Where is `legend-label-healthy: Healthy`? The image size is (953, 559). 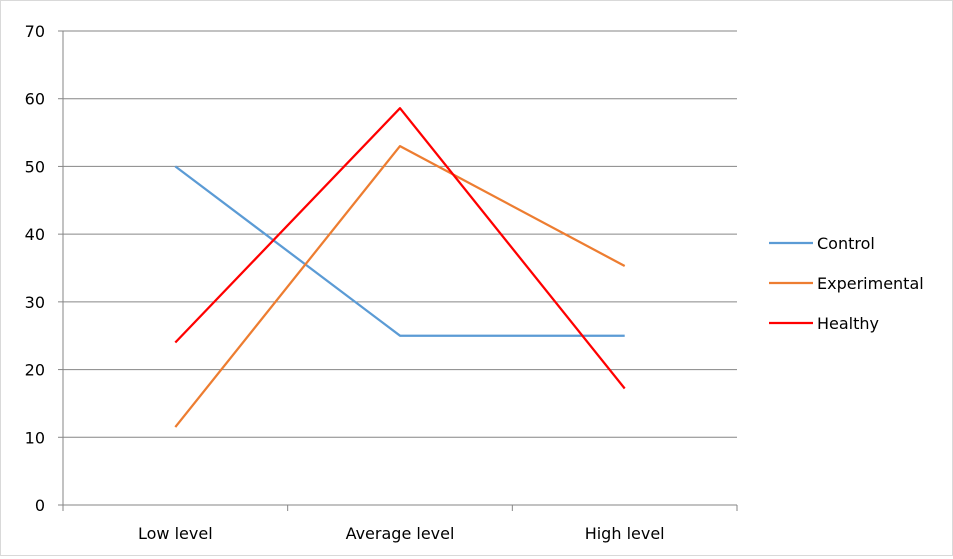
legend-label-healthy: Healthy is located at coordinates (848, 323).